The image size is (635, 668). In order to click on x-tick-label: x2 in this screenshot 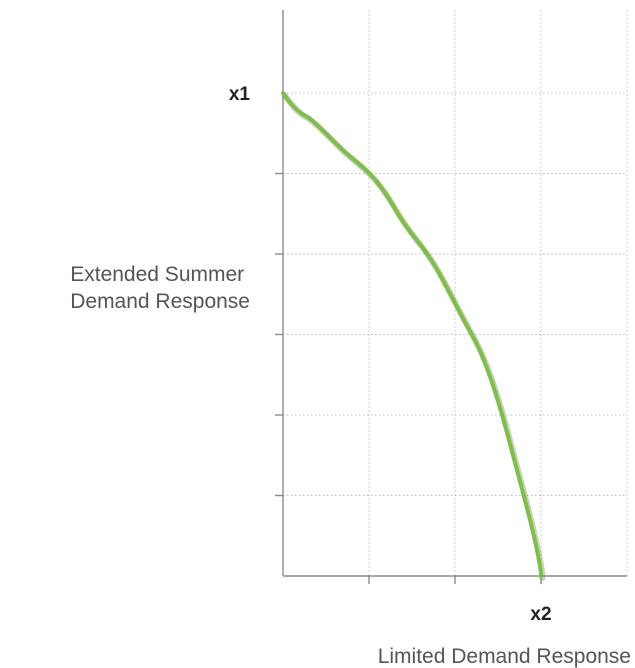, I will do `click(540, 614)`.